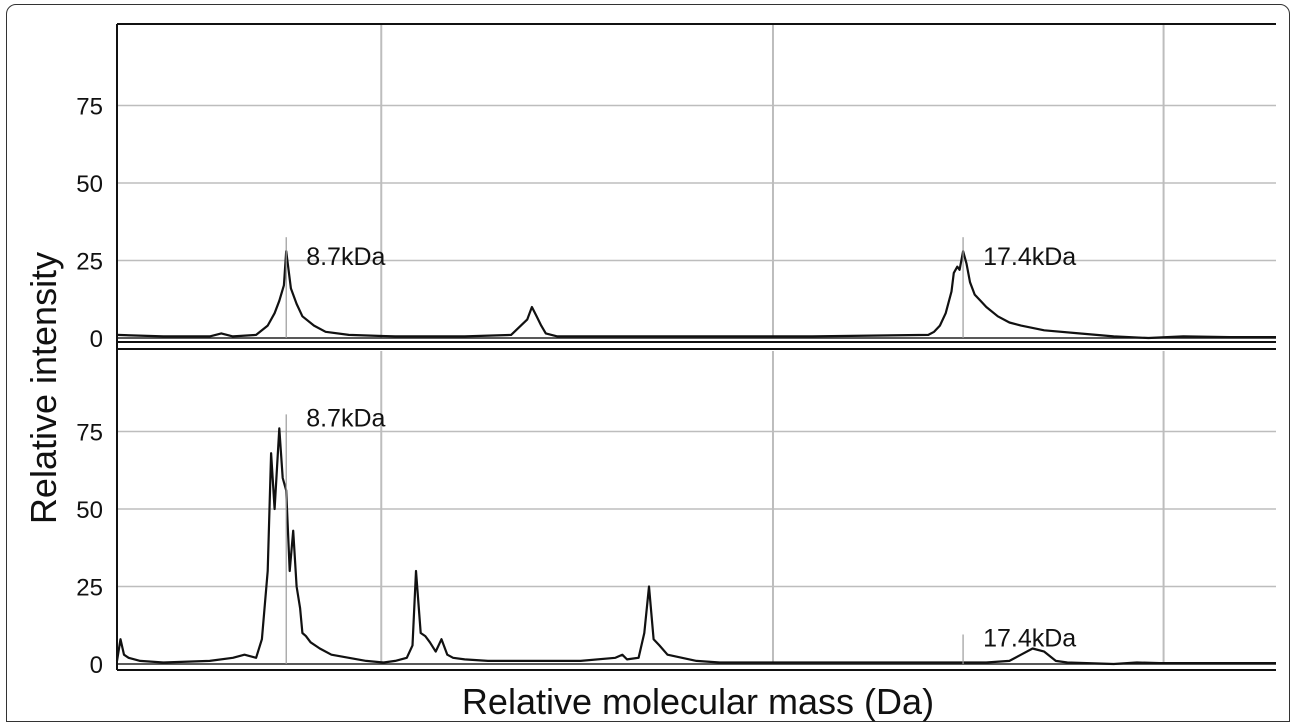  What do you see at coordinates (698, 701) in the screenshot?
I see `x-axis-label: Relative molecular mass (Da)` at bounding box center [698, 701].